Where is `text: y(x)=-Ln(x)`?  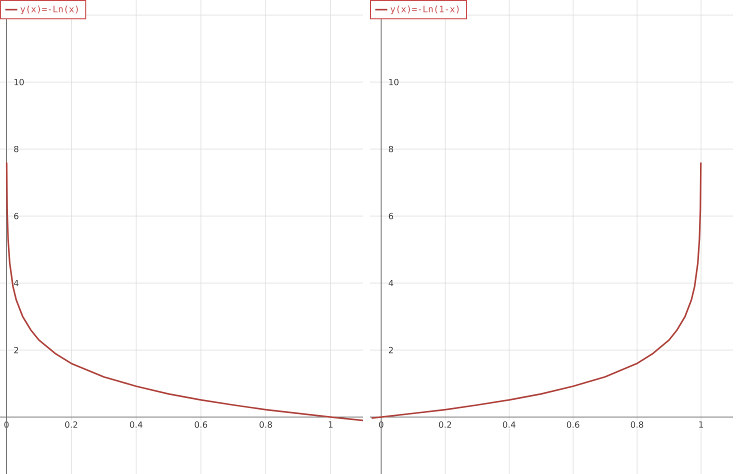
text: y(x)=-Ln(x) is located at coordinates (49, 9).